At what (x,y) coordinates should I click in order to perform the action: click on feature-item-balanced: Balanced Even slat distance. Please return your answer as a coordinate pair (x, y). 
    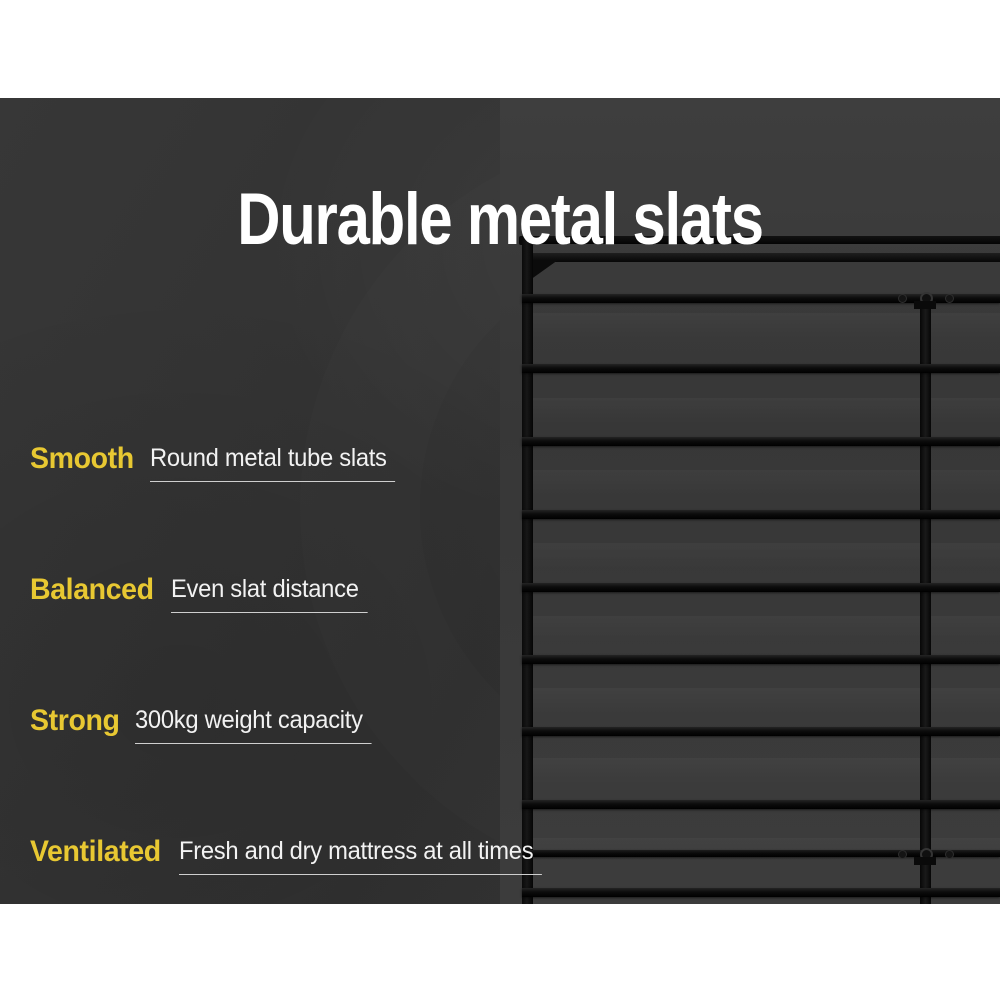
    Looking at the image, I should click on (290, 543).